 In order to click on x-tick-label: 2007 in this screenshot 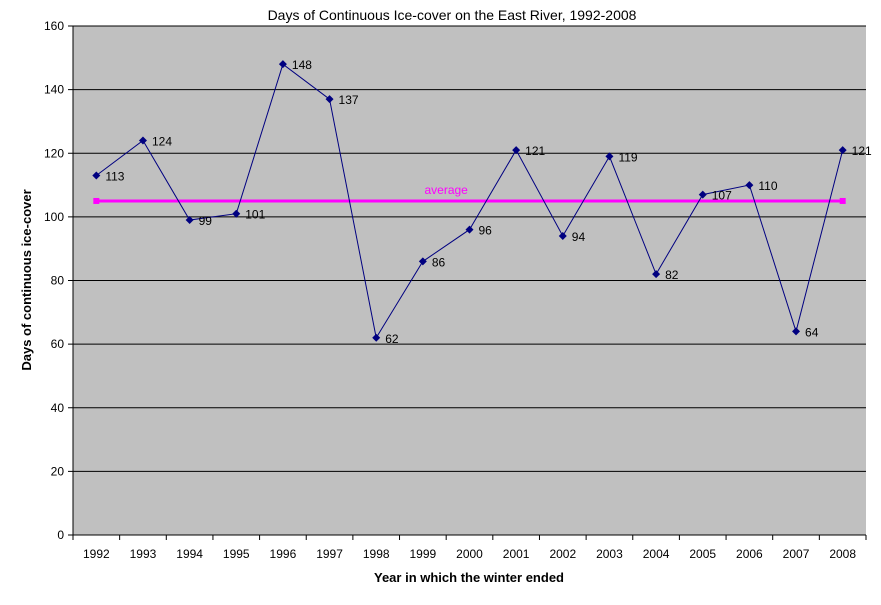, I will do `click(796, 554)`.